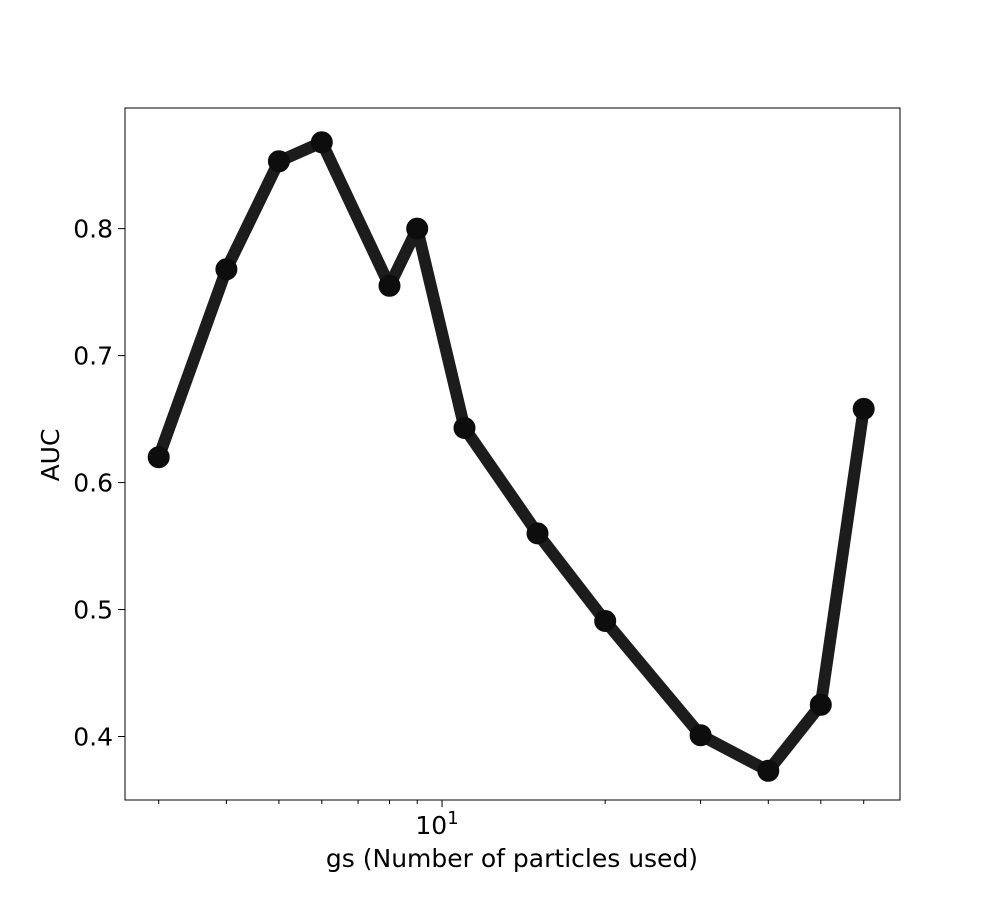  What do you see at coordinates (93, 610) in the screenshot?
I see `y-tick-label: 0.5` at bounding box center [93, 610].